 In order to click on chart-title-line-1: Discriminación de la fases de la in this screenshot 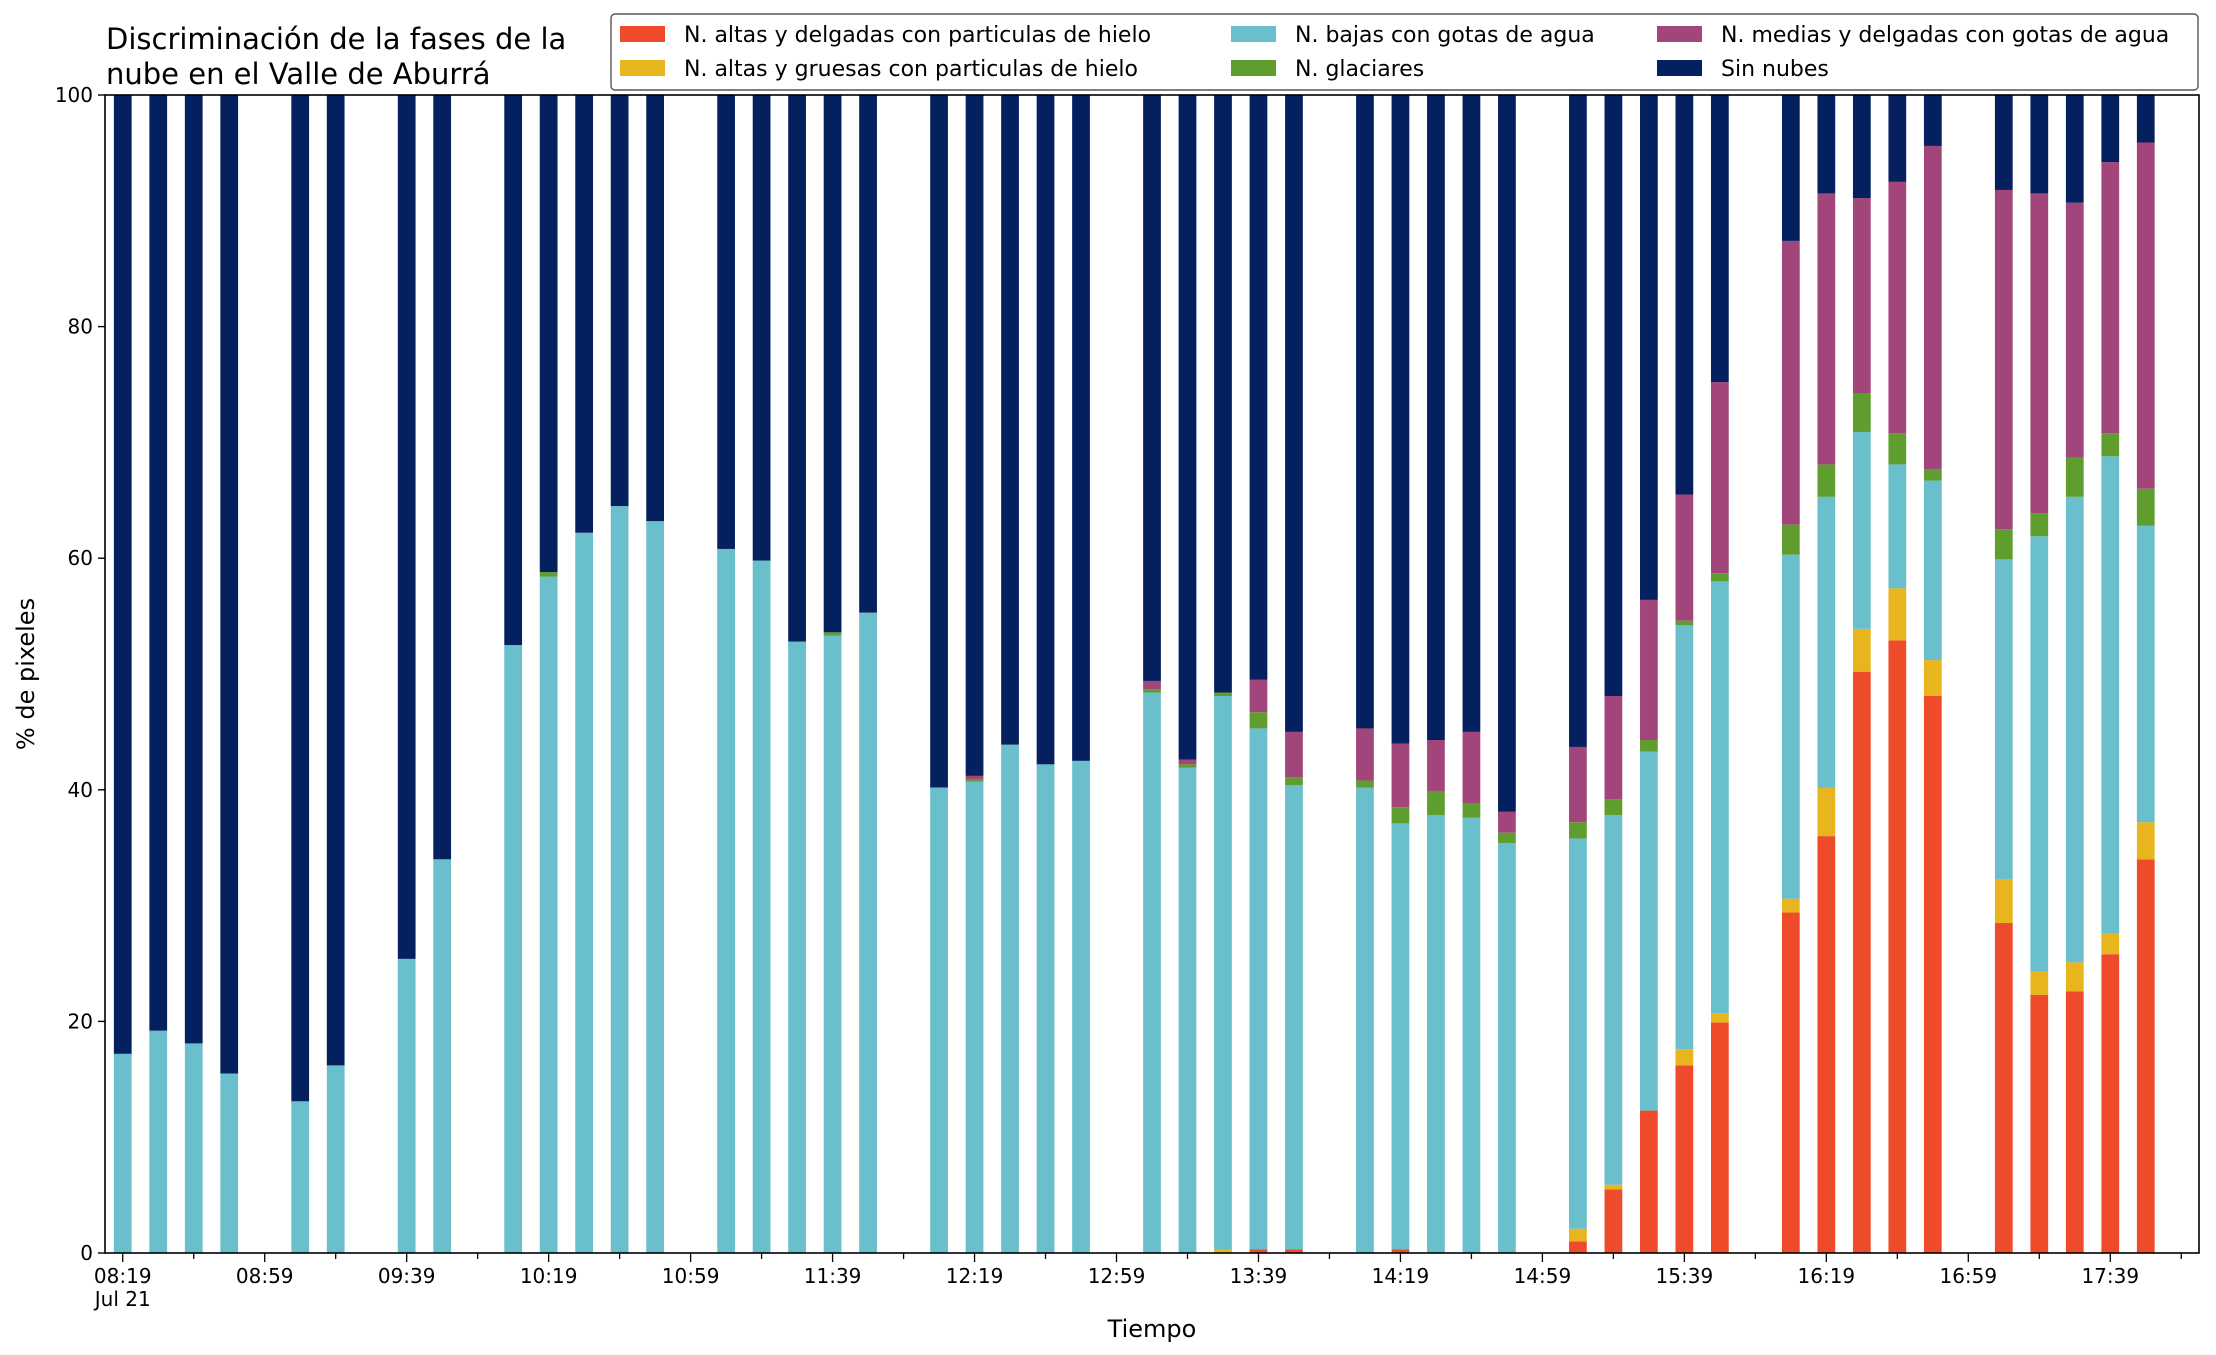, I will do `click(336, 39)`.